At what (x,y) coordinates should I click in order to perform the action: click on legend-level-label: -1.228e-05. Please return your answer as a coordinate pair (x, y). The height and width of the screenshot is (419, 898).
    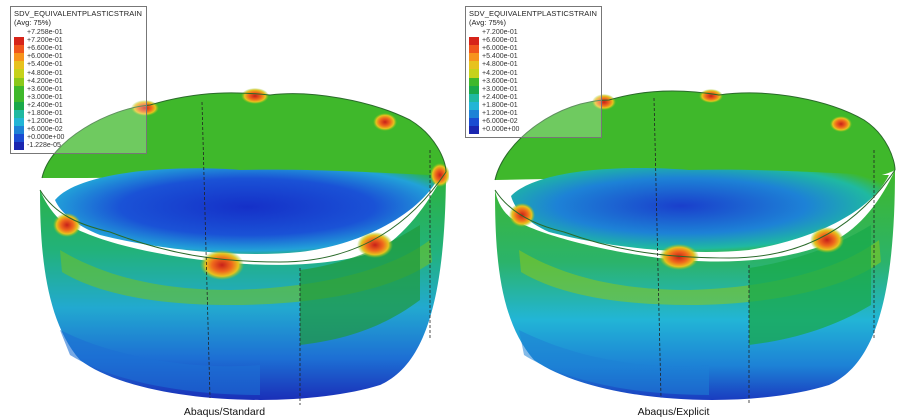
    Looking at the image, I should click on (44, 146).